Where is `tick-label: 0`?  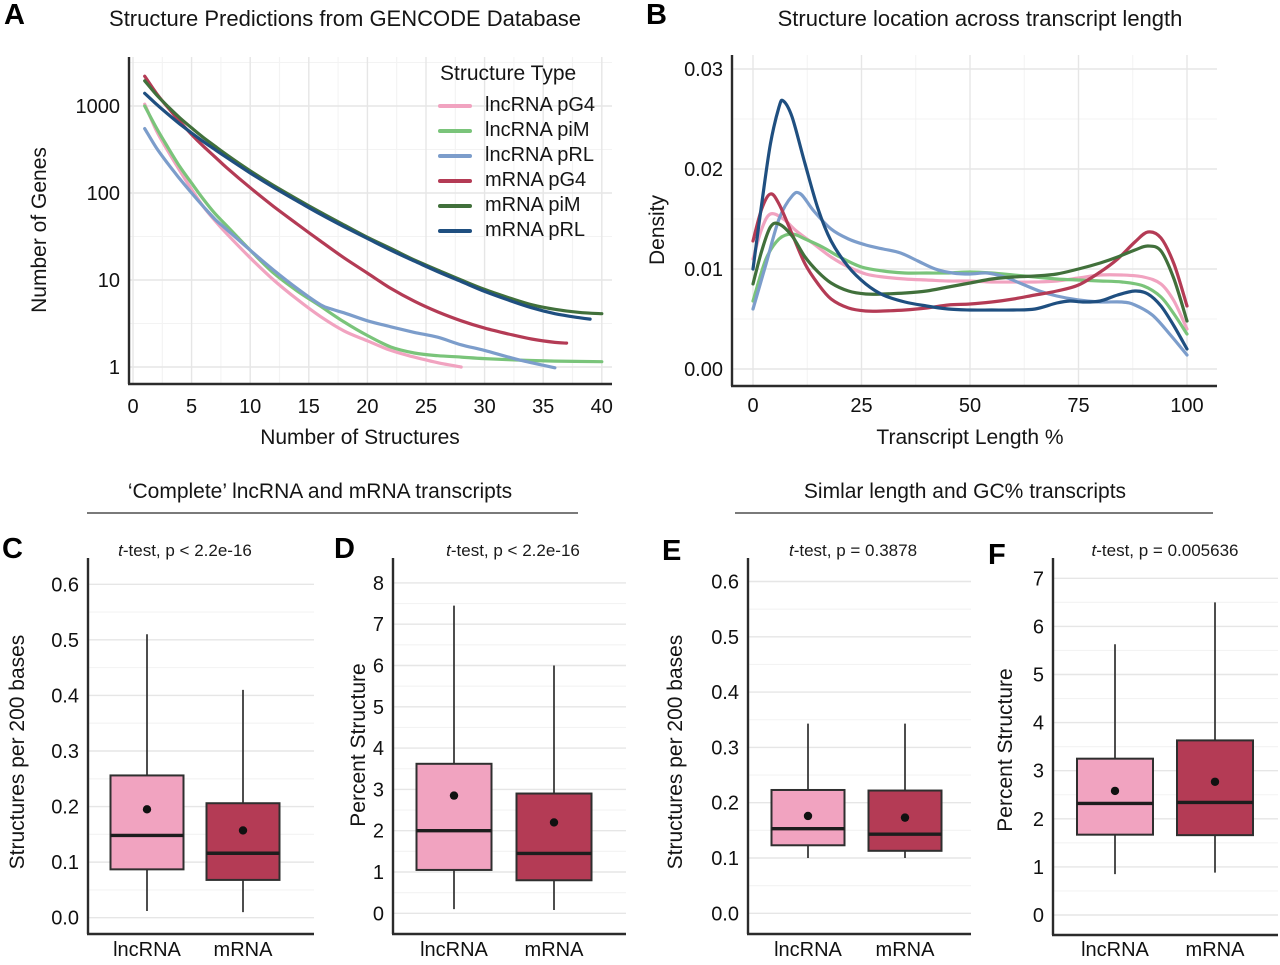
tick-label: 0 is located at coordinates (752, 406).